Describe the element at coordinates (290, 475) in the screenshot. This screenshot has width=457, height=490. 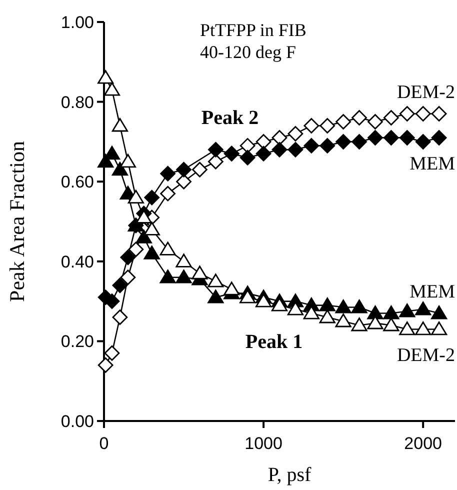
I see `x-axis-title: P, psf` at that location.